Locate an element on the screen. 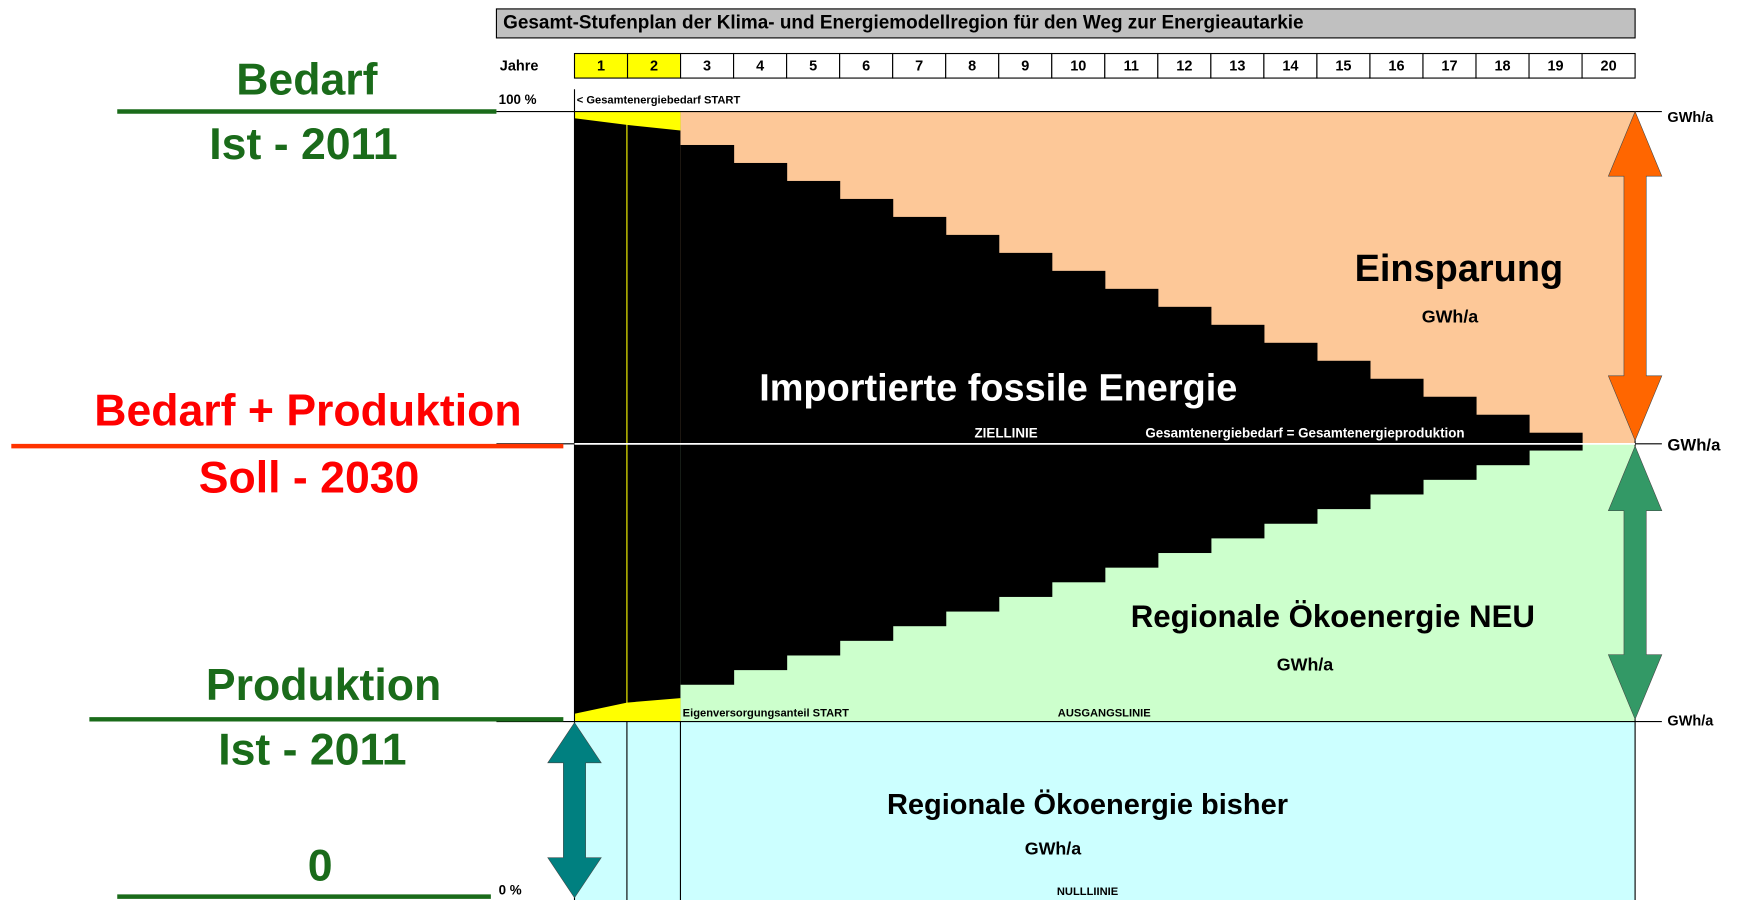  year-label: 11 is located at coordinates (1131, 67).